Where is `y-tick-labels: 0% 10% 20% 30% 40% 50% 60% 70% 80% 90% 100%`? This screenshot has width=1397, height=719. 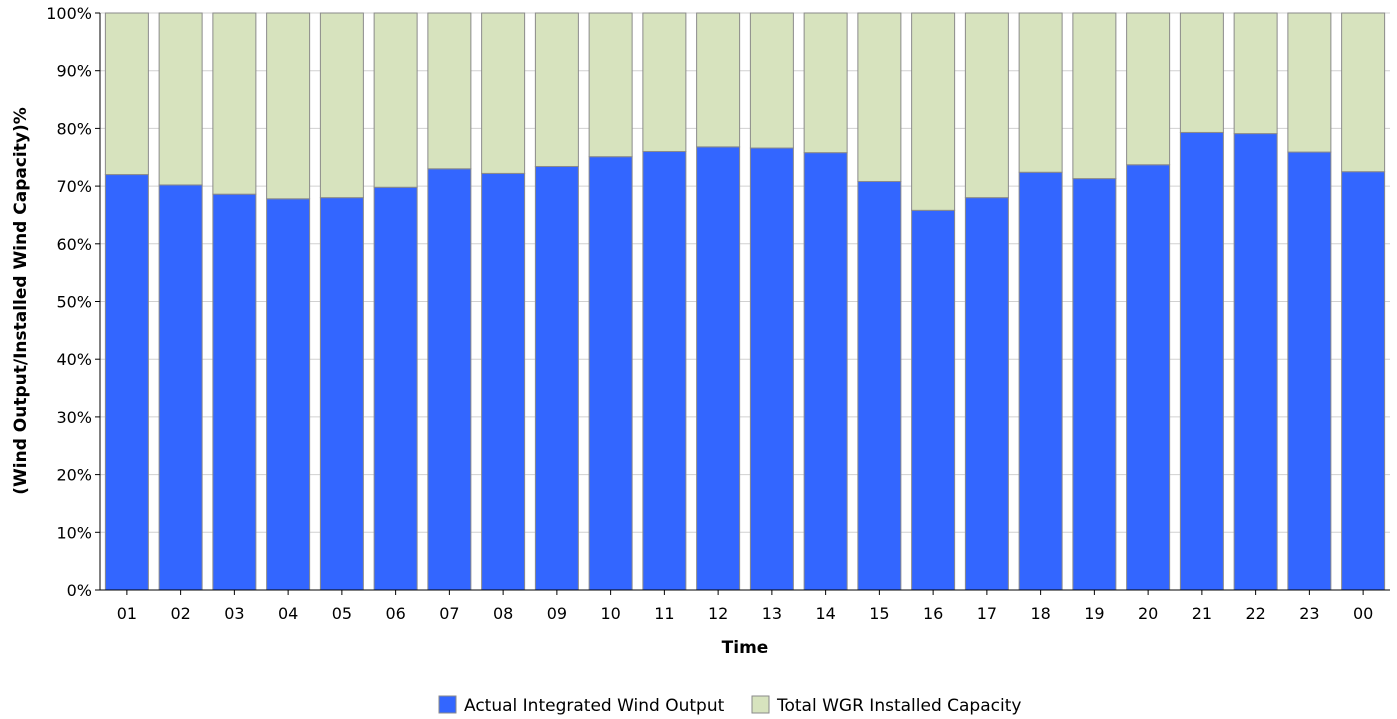
y-tick-labels: 0% 10% 20% 30% 40% 50% 60% 70% 80% 90% 100% is located at coordinates (69, 302).